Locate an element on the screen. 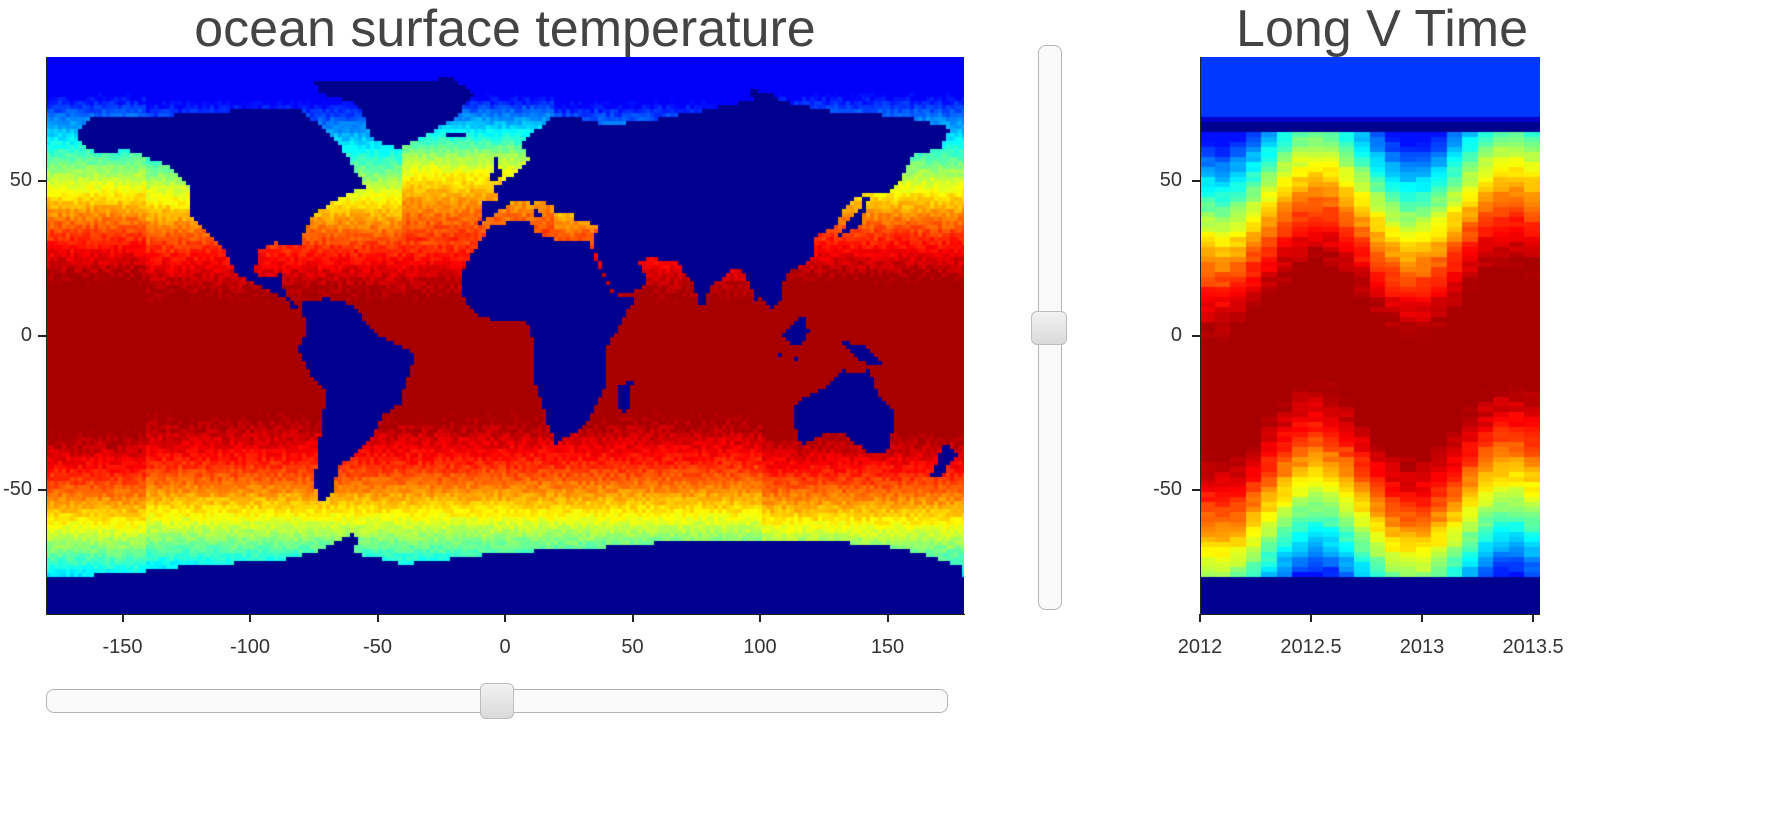  map-x-tick-label: 0 is located at coordinates (505, 647).